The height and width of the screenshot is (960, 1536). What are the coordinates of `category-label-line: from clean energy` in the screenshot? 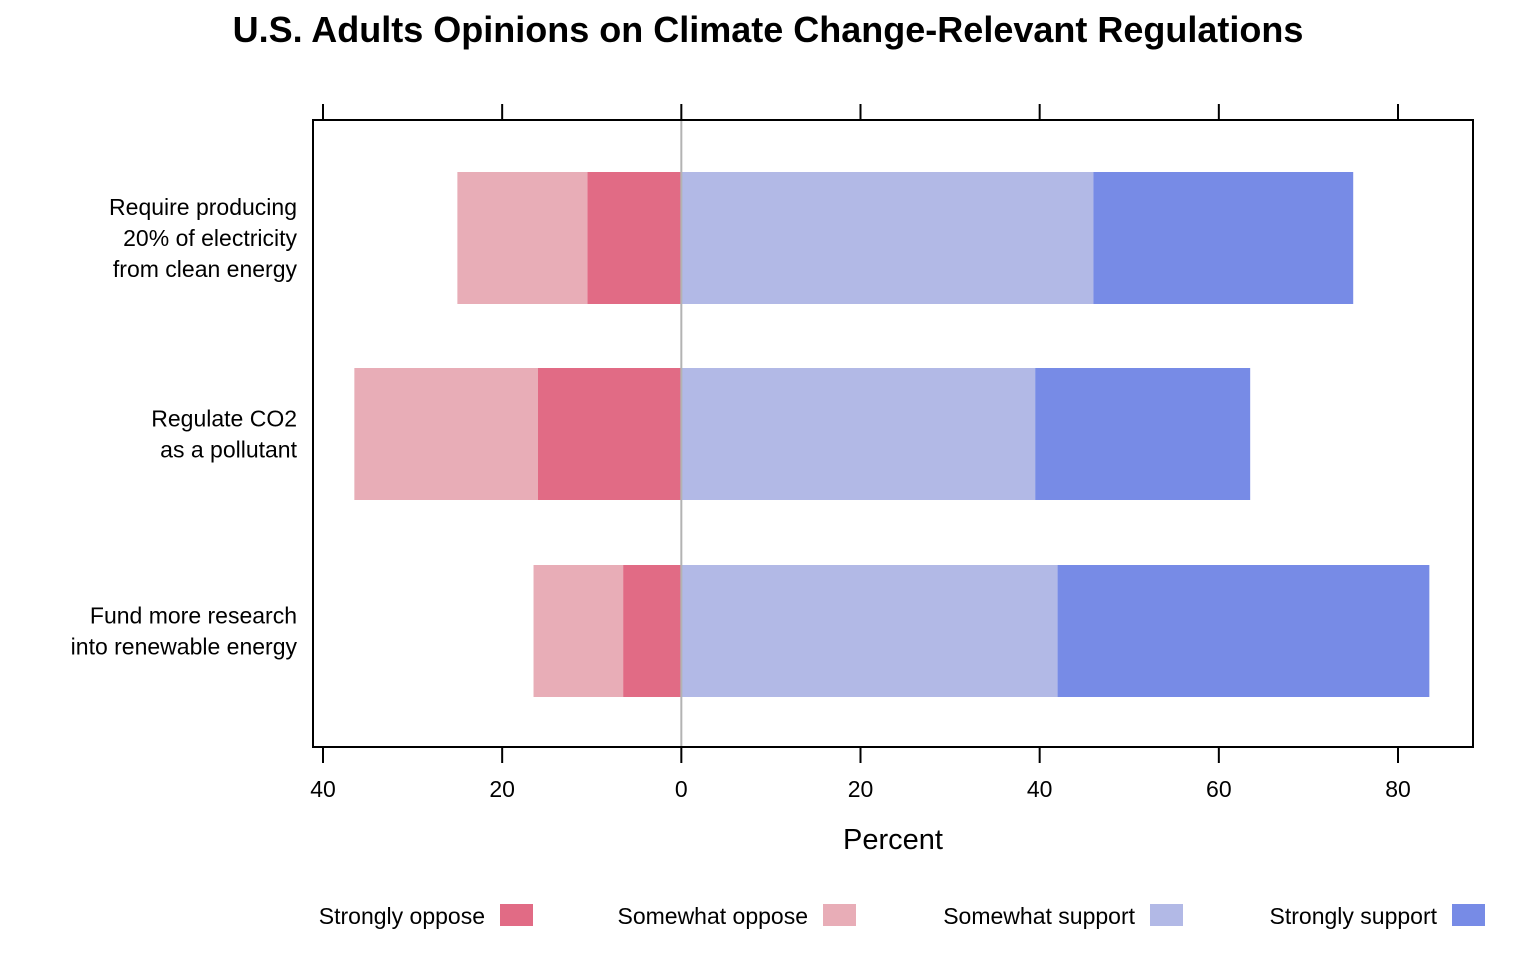 It's located at (205, 269).